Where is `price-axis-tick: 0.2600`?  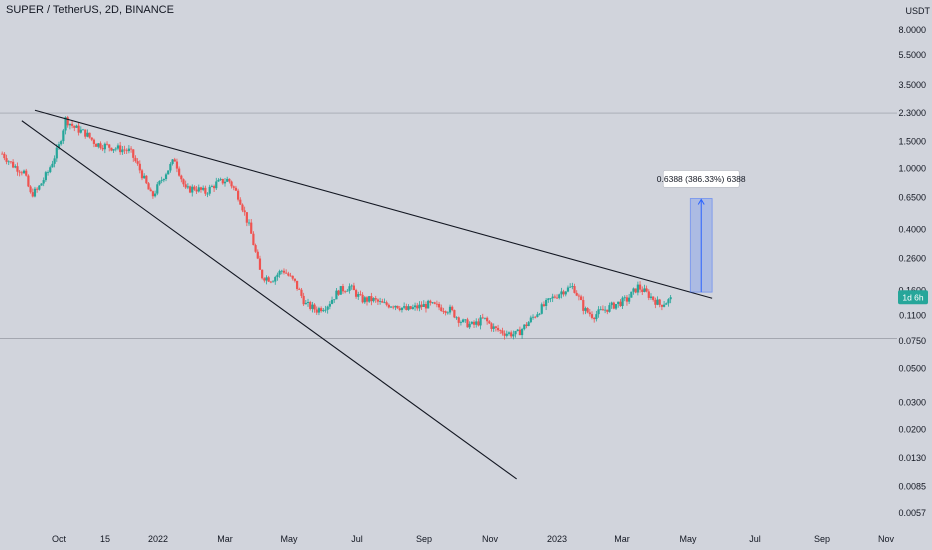 price-axis-tick: 0.2600 is located at coordinates (912, 258).